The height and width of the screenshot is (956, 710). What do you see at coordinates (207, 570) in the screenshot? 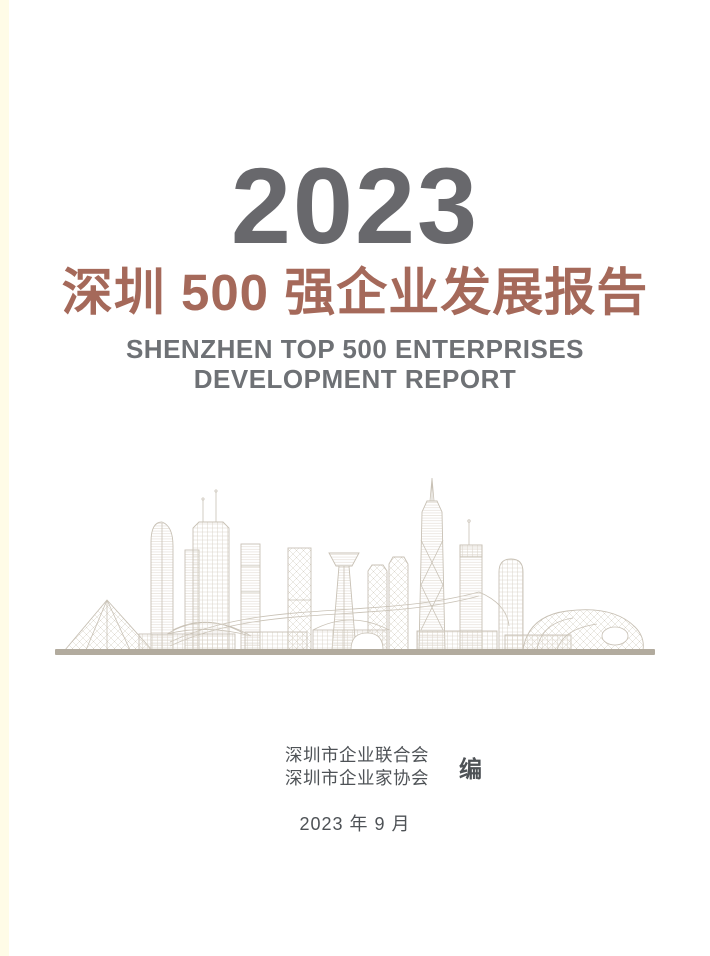
I see `antenna-tower` at bounding box center [207, 570].